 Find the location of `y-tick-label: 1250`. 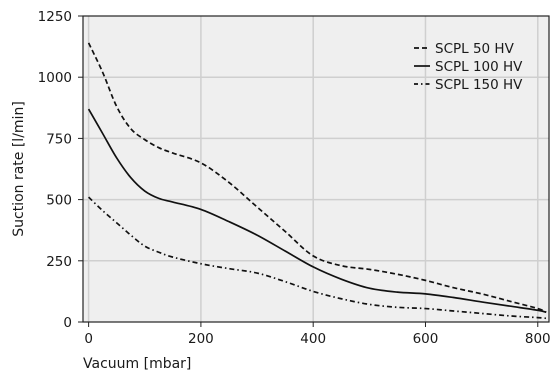

y-tick-label: 1250 is located at coordinates (55, 17).